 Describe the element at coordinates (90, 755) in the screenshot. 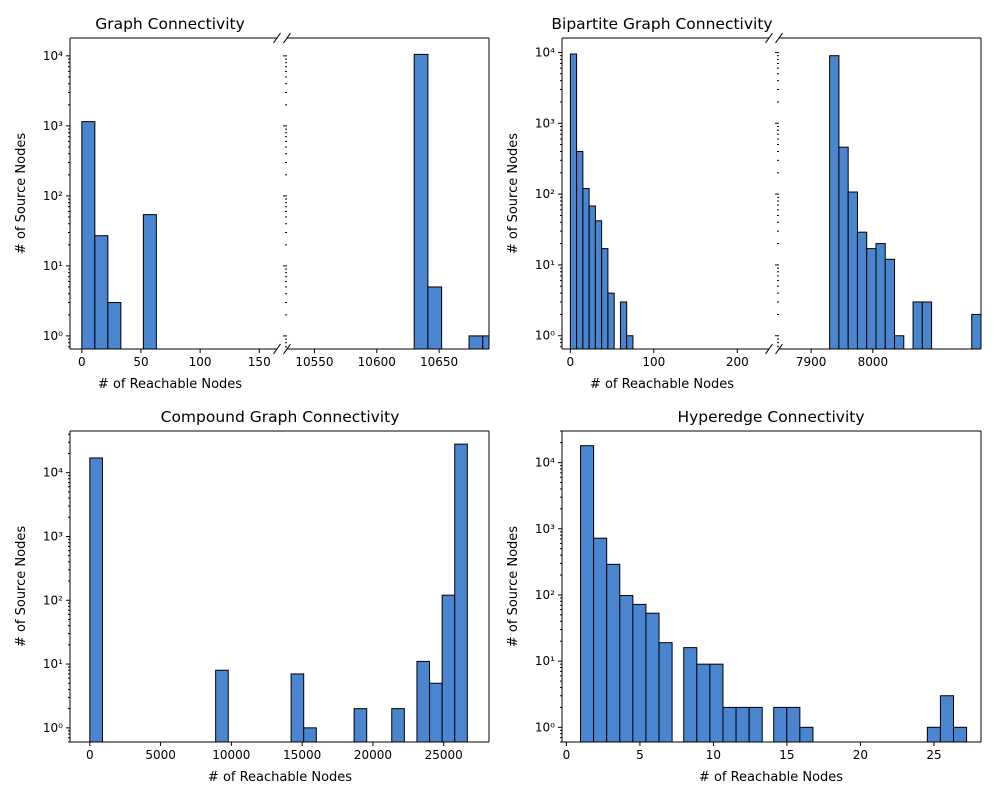

I see `x-tick-label: 0` at that location.